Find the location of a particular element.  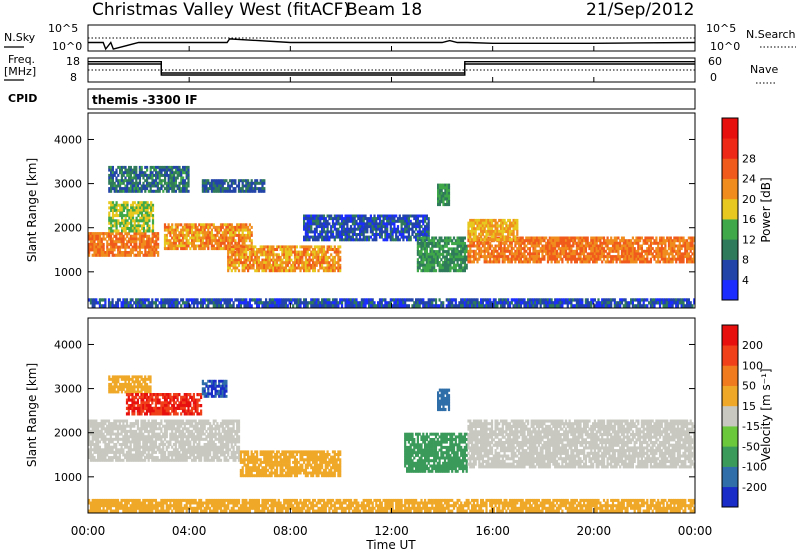

cpid-value: themis -3300 IF is located at coordinates (145, 100).